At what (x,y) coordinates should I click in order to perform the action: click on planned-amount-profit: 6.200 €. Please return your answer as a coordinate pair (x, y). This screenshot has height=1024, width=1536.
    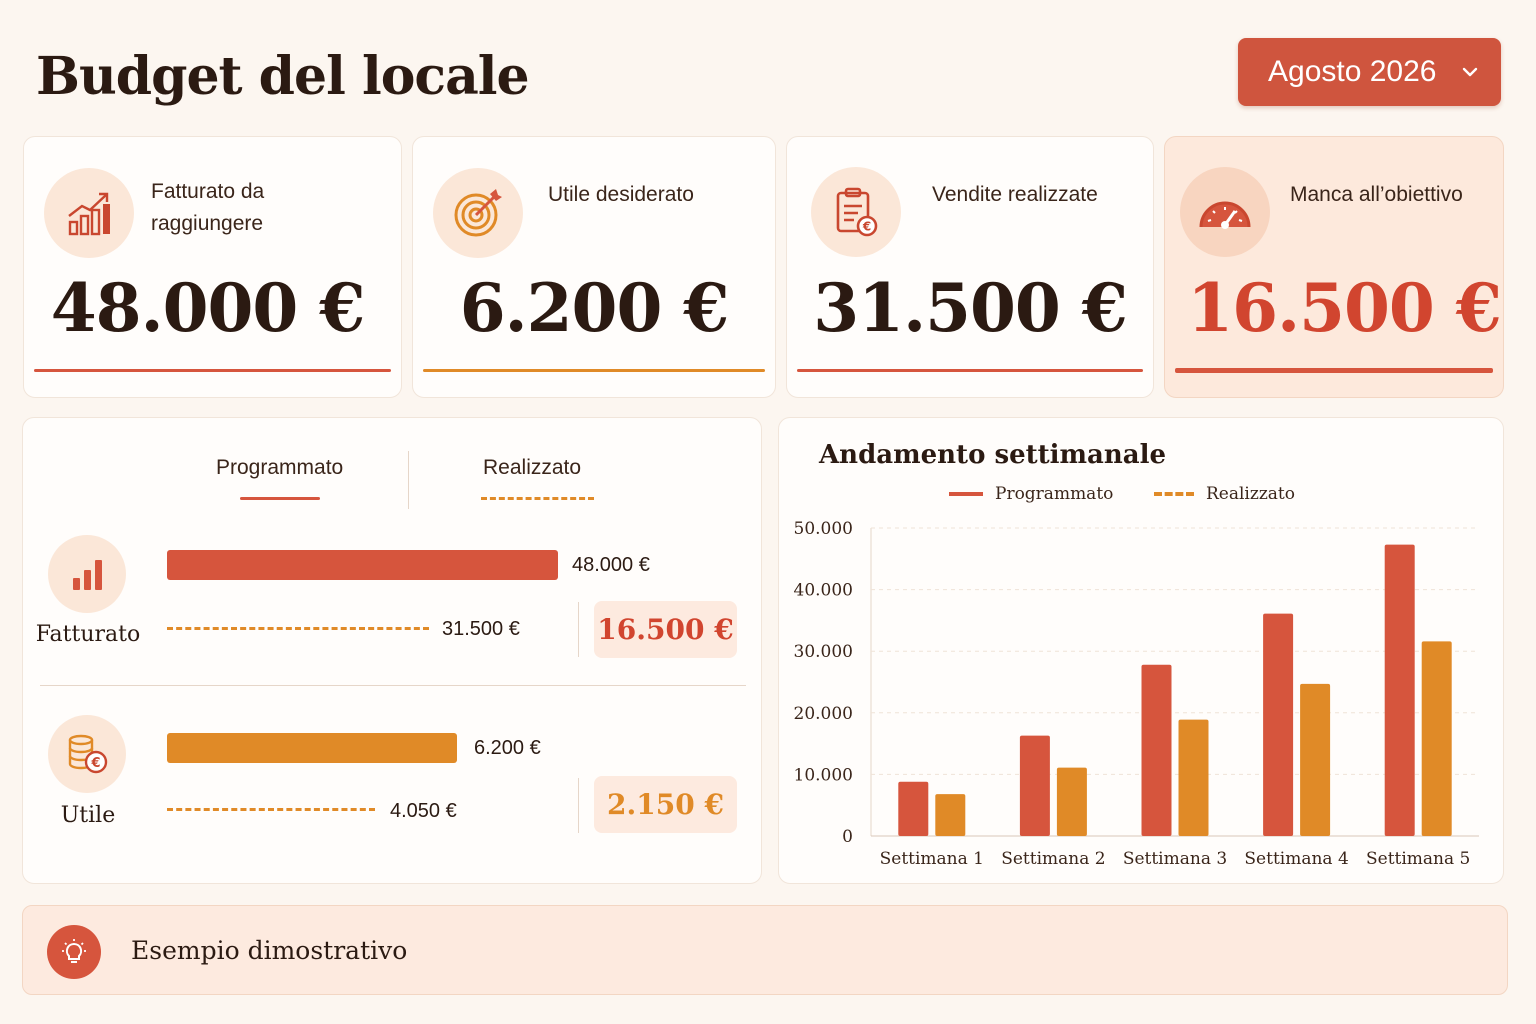
    Looking at the image, I should click on (507, 748).